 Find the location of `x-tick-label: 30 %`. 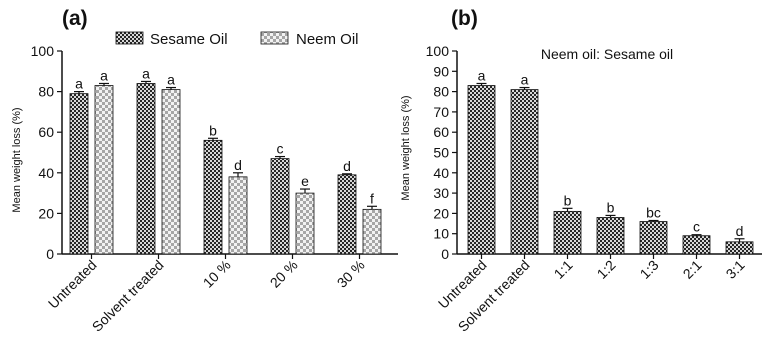

x-tick-label: 30 % is located at coordinates (351, 274).